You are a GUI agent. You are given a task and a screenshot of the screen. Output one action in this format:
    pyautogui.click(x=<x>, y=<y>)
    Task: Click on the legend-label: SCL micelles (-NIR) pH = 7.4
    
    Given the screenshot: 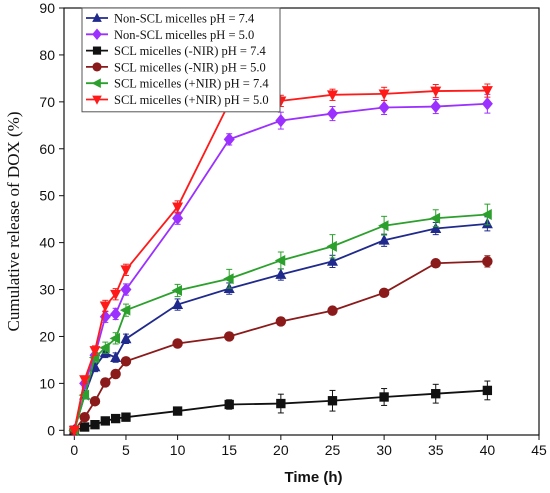 What is the action you would take?
    pyautogui.click(x=190, y=51)
    